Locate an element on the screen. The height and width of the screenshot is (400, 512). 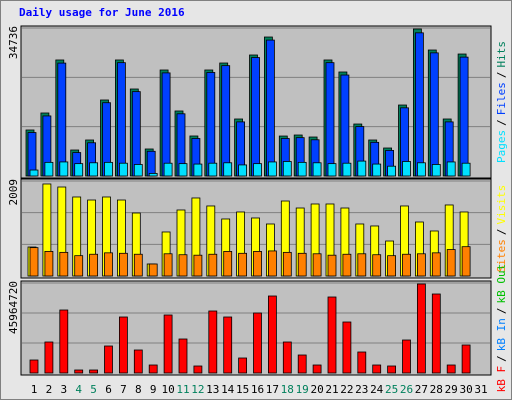
legend-entry: kB In is located at coordinates (501, 334).